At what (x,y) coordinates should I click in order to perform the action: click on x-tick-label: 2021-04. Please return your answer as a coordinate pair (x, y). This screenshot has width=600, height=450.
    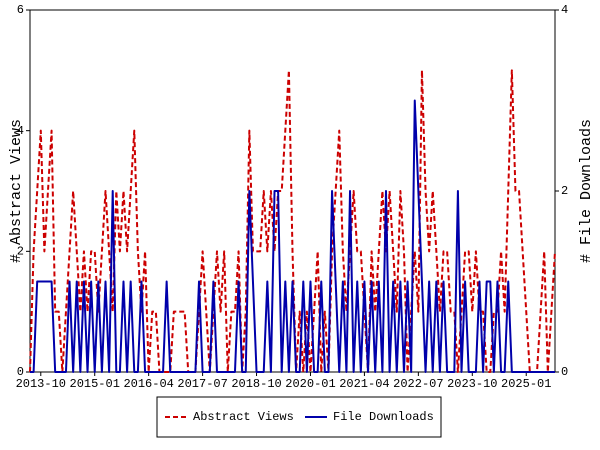
    Looking at the image, I should click on (364, 384).